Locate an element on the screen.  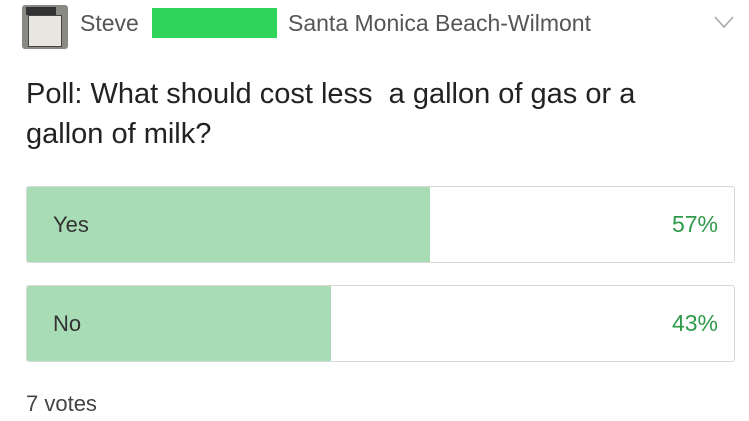
redaction-box is located at coordinates (214, 23).